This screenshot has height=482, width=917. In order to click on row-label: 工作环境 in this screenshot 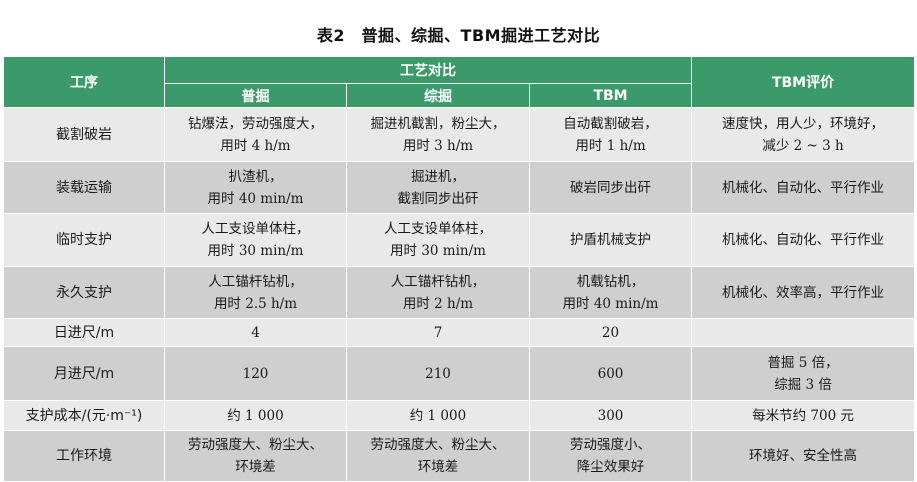, I will do `click(84, 456)`.